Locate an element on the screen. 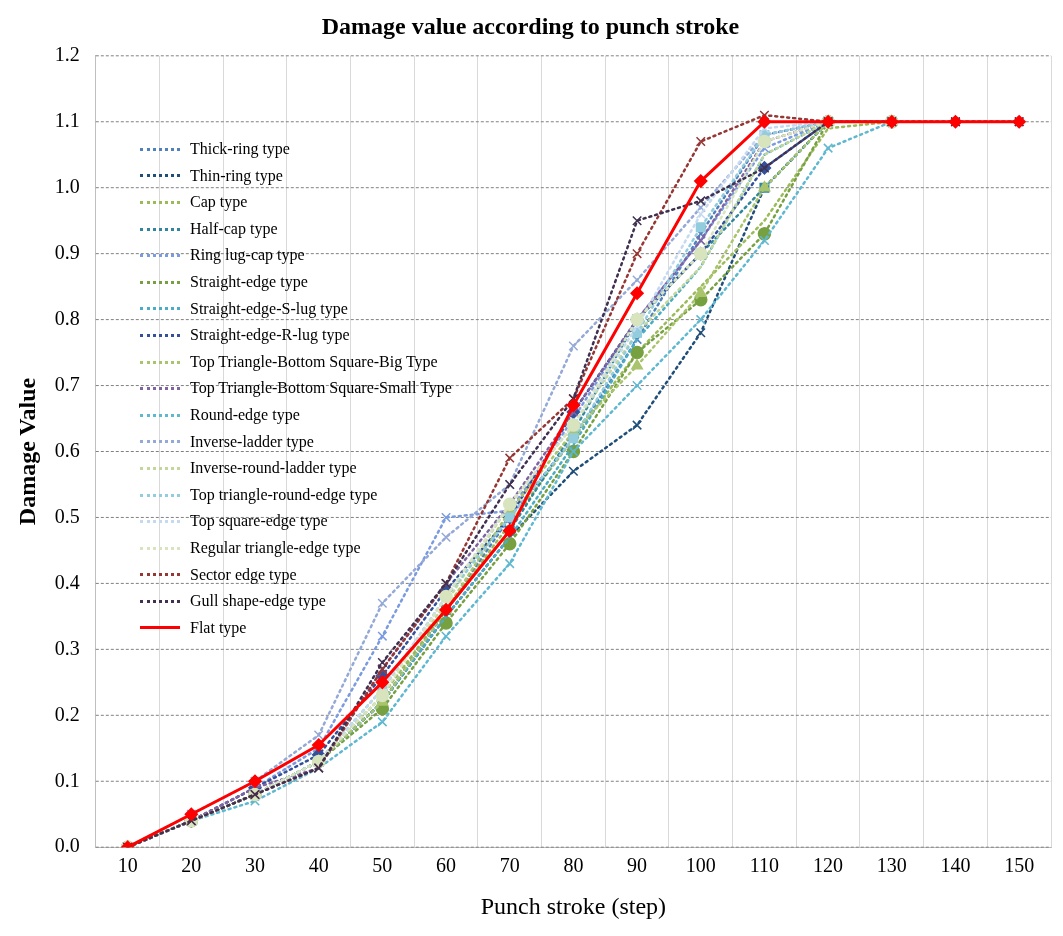 This screenshot has height=936, width=1063. legend-label: Straight-edge-S-lug type is located at coordinates (269, 309).